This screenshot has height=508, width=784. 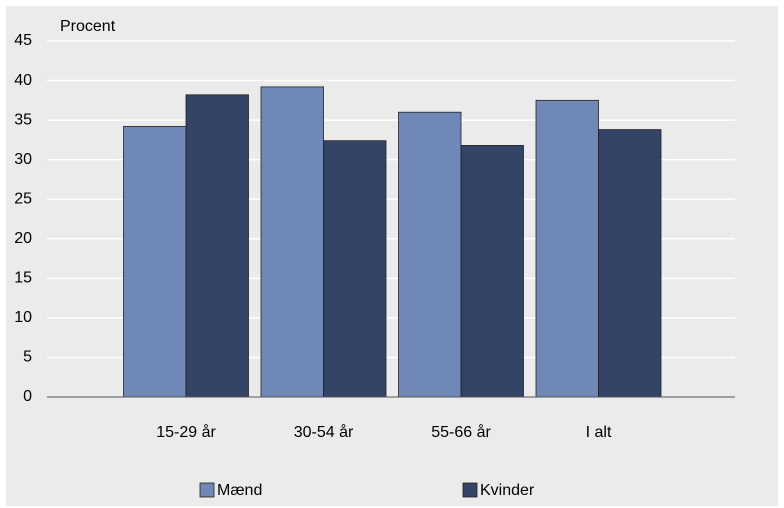 What do you see at coordinates (88, 26) in the screenshot?
I see `y-axis-label: Procent` at bounding box center [88, 26].